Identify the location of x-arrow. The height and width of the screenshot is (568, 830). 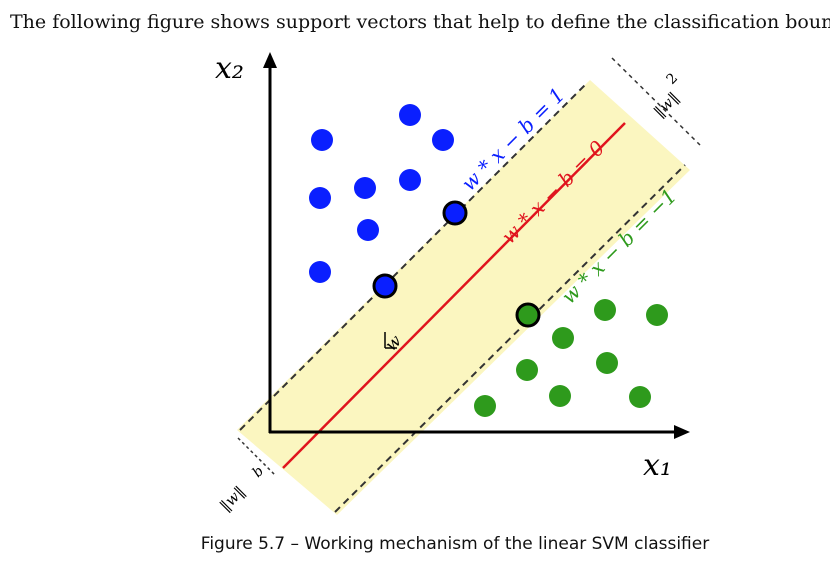
(682, 432).